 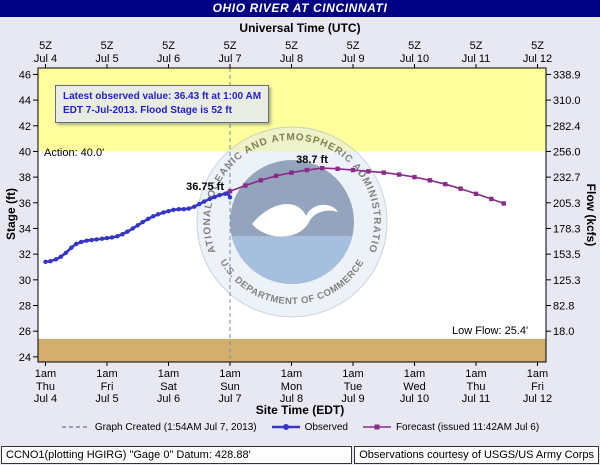 What do you see at coordinates (75, 427) in the screenshot?
I see `graph-created-line-icon` at bounding box center [75, 427].